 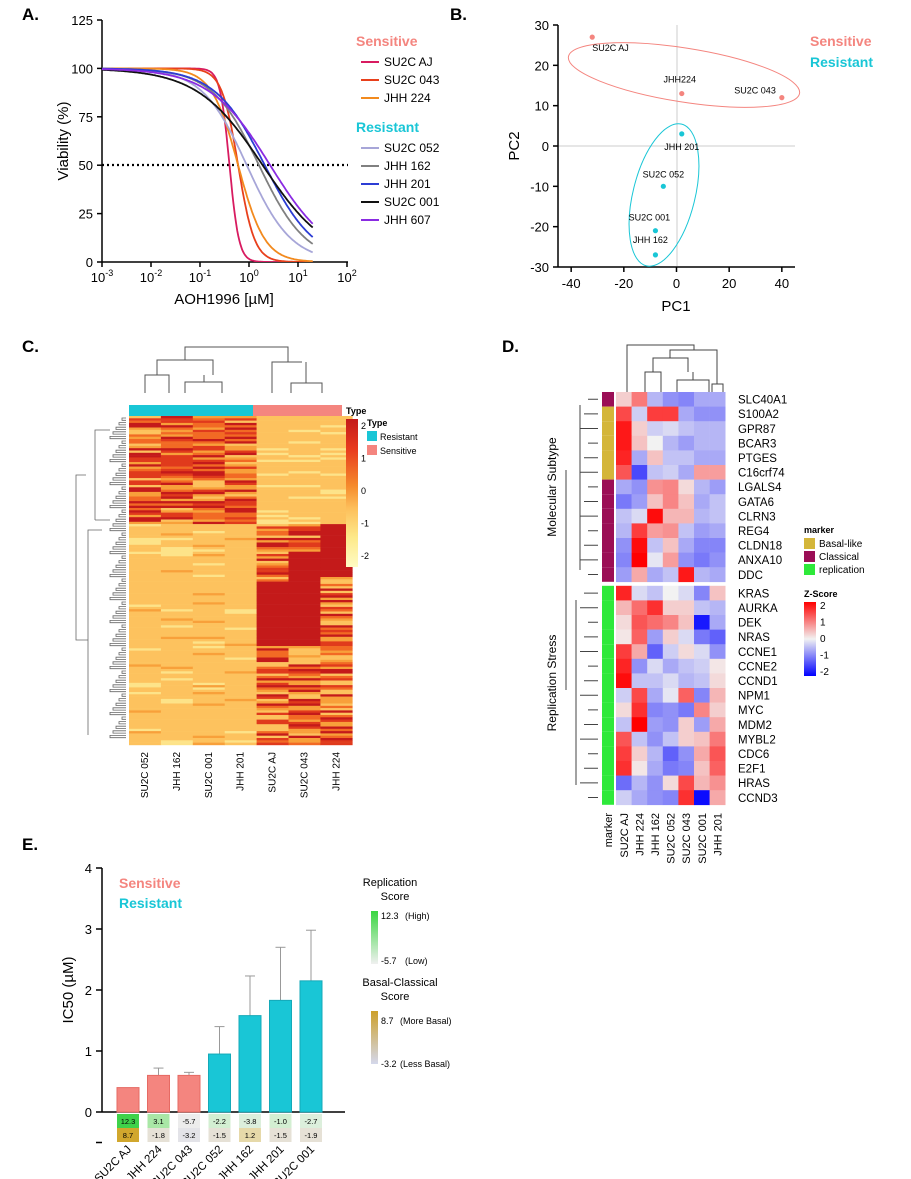 What do you see at coordinates (842, 570) in the screenshot?
I see `d-marker-legend-label: replication` at bounding box center [842, 570].